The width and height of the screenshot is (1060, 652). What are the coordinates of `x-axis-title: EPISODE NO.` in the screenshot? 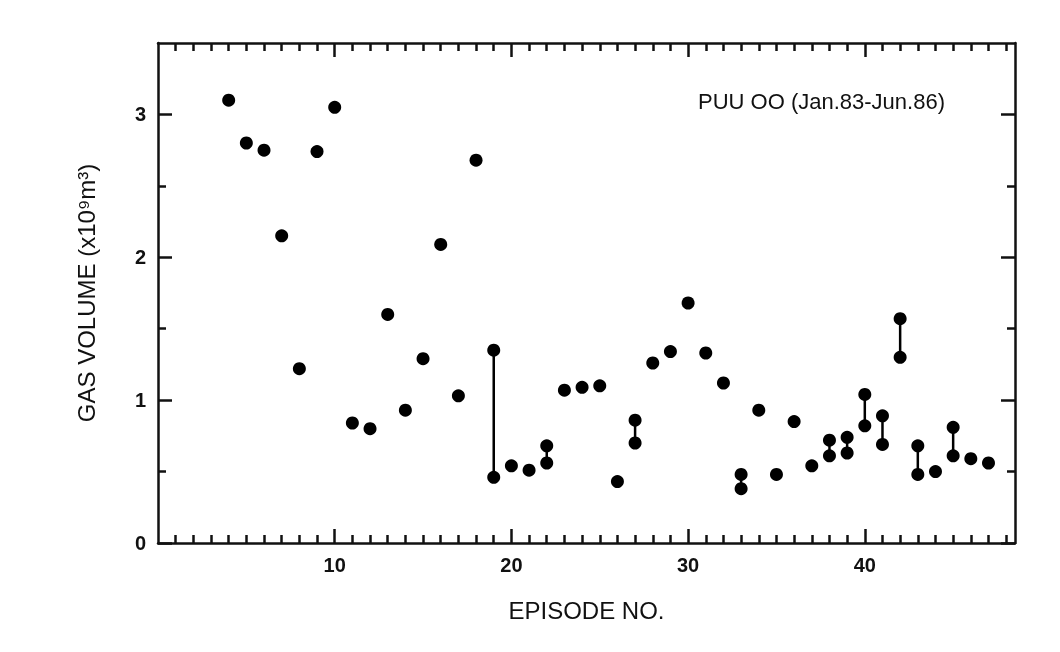 It's located at (586, 610).